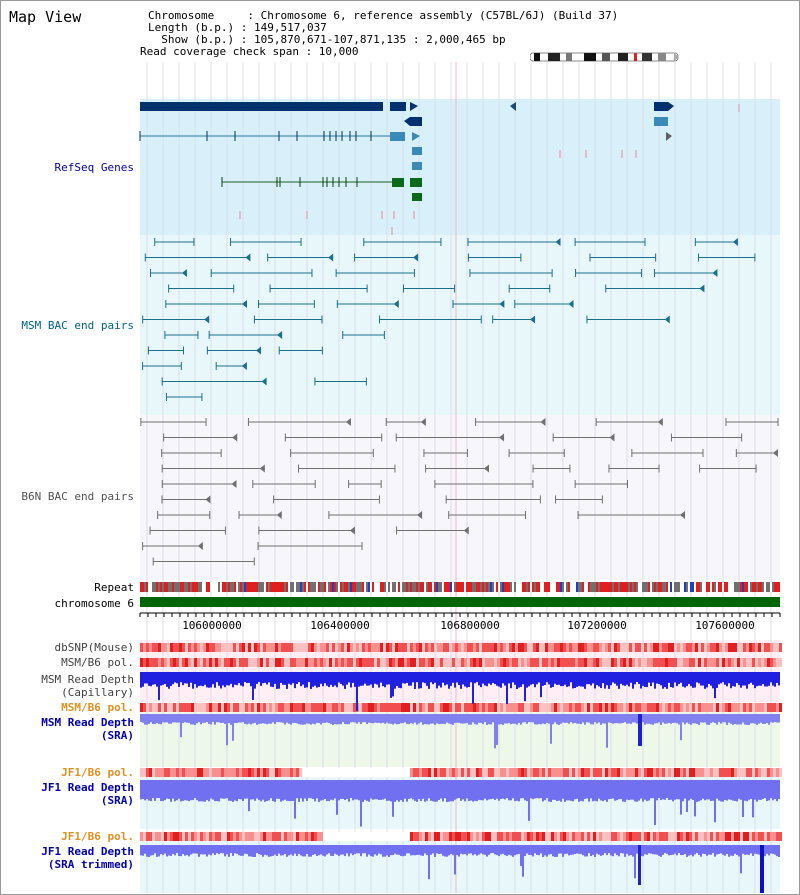 Image resolution: width=800 pixels, height=895 pixels. Describe the element at coordinates (87, 794) in the screenshot. I see `jf1-depth-sra-label: JF1 Read Depth (SRA)` at that location.